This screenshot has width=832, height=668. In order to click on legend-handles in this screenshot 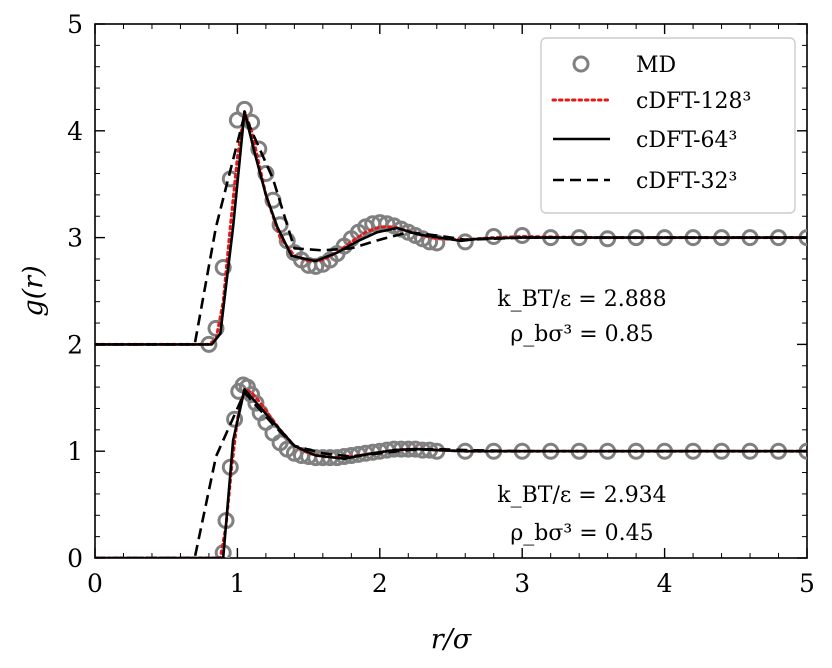, I will do `click(581, 118)`.